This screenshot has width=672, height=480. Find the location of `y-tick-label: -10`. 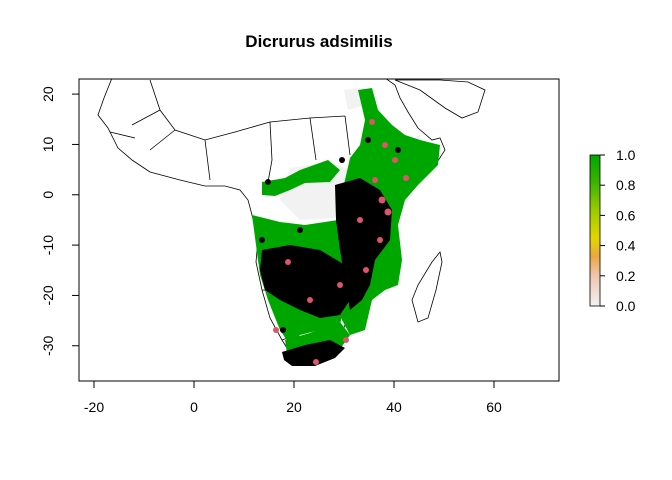

y-tick-label: -10 is located at coordinates (48, 245).